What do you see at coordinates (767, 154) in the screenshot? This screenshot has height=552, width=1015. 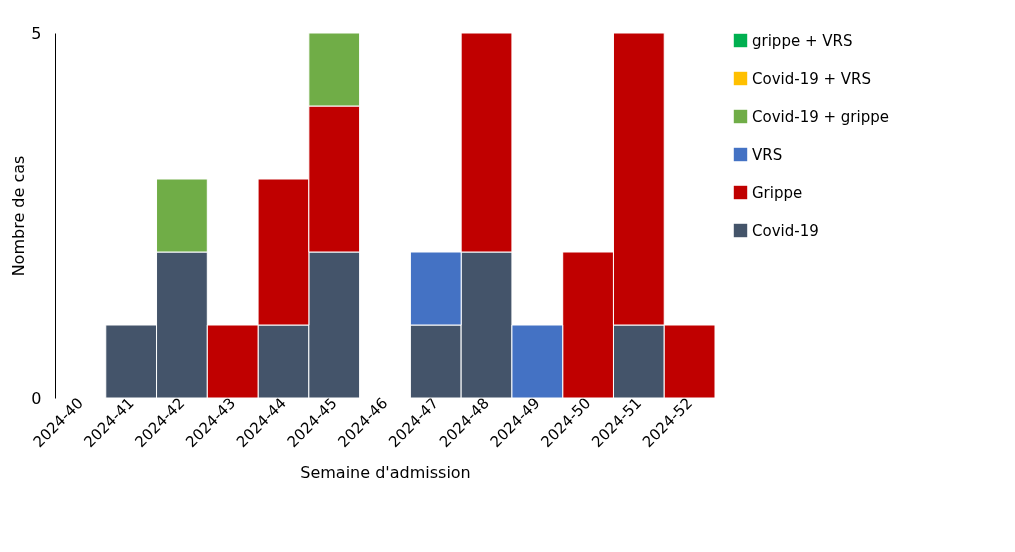 I see `legend-label: VRS` at bounding box center [767, 154].